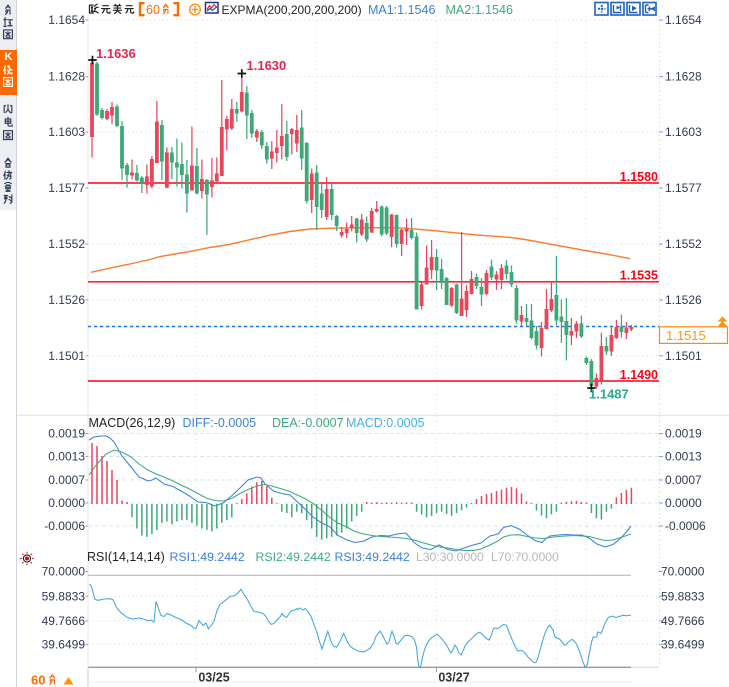  Describe the element at coordinates (126, 557) in the screenshot. I see `svg-text: RSI(14,14,14)` at that location.